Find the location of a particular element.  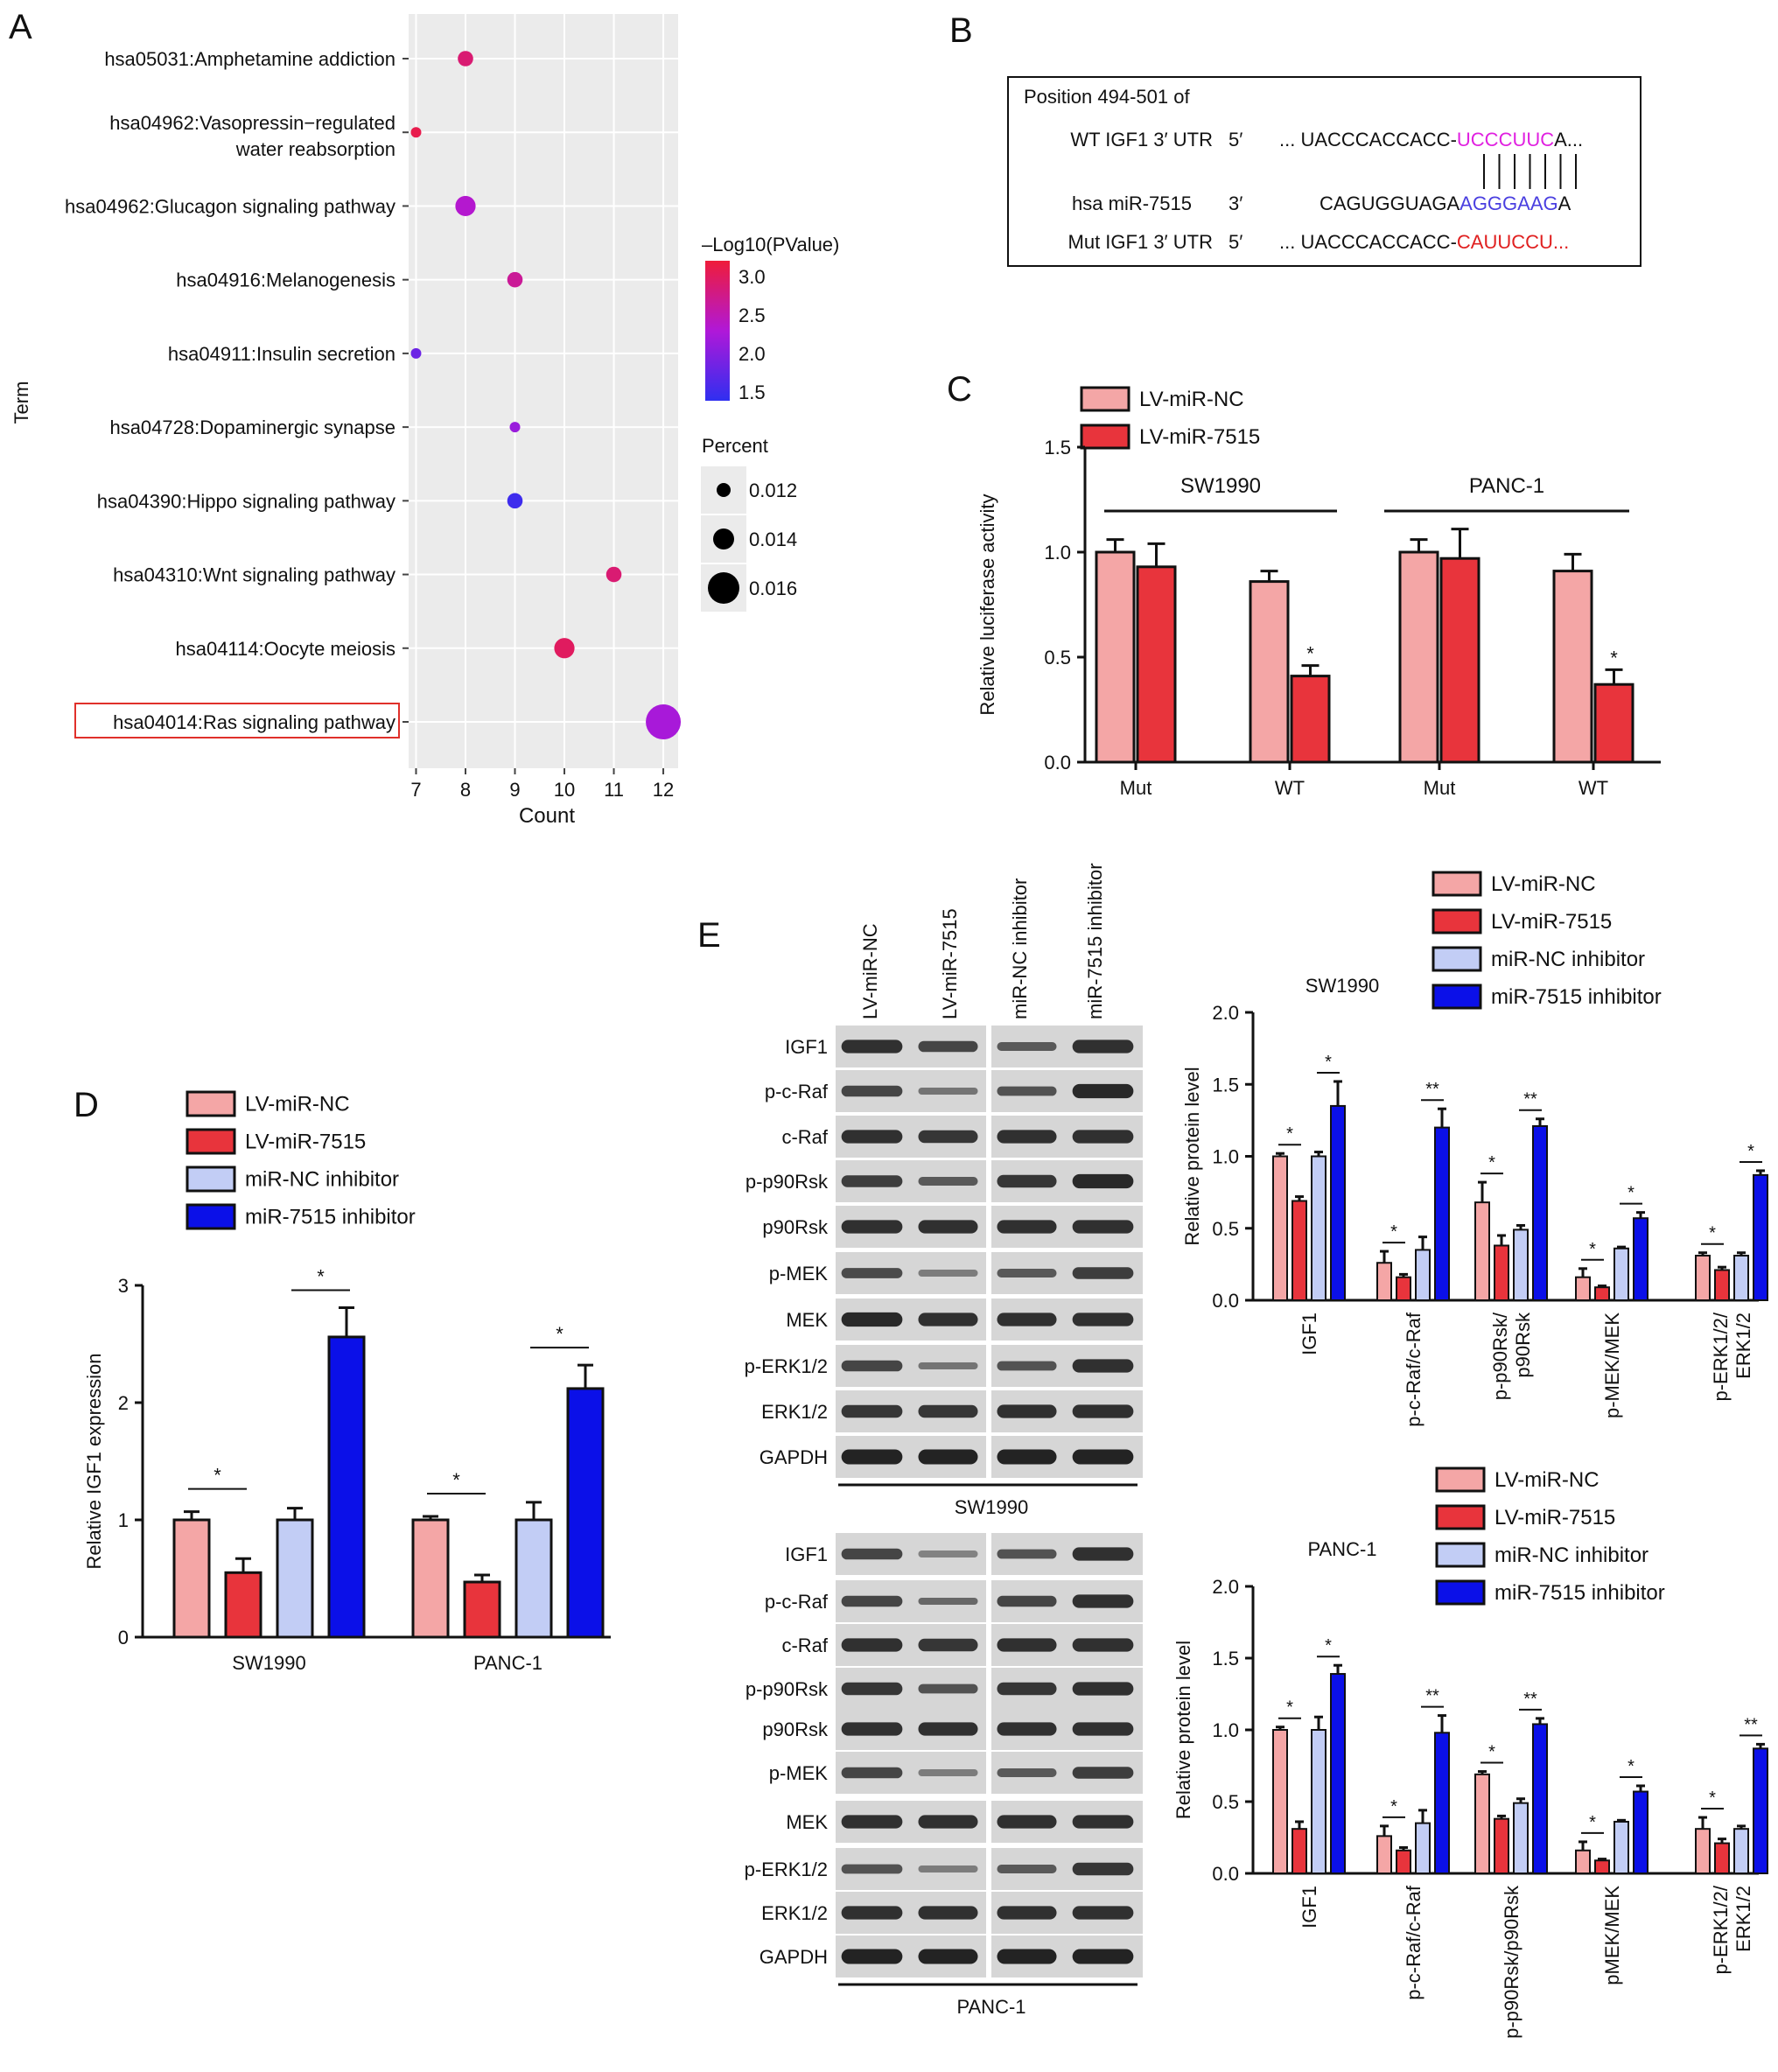

lane-label: miR-7515 inhibitor is located at coordinates (1095, 941).